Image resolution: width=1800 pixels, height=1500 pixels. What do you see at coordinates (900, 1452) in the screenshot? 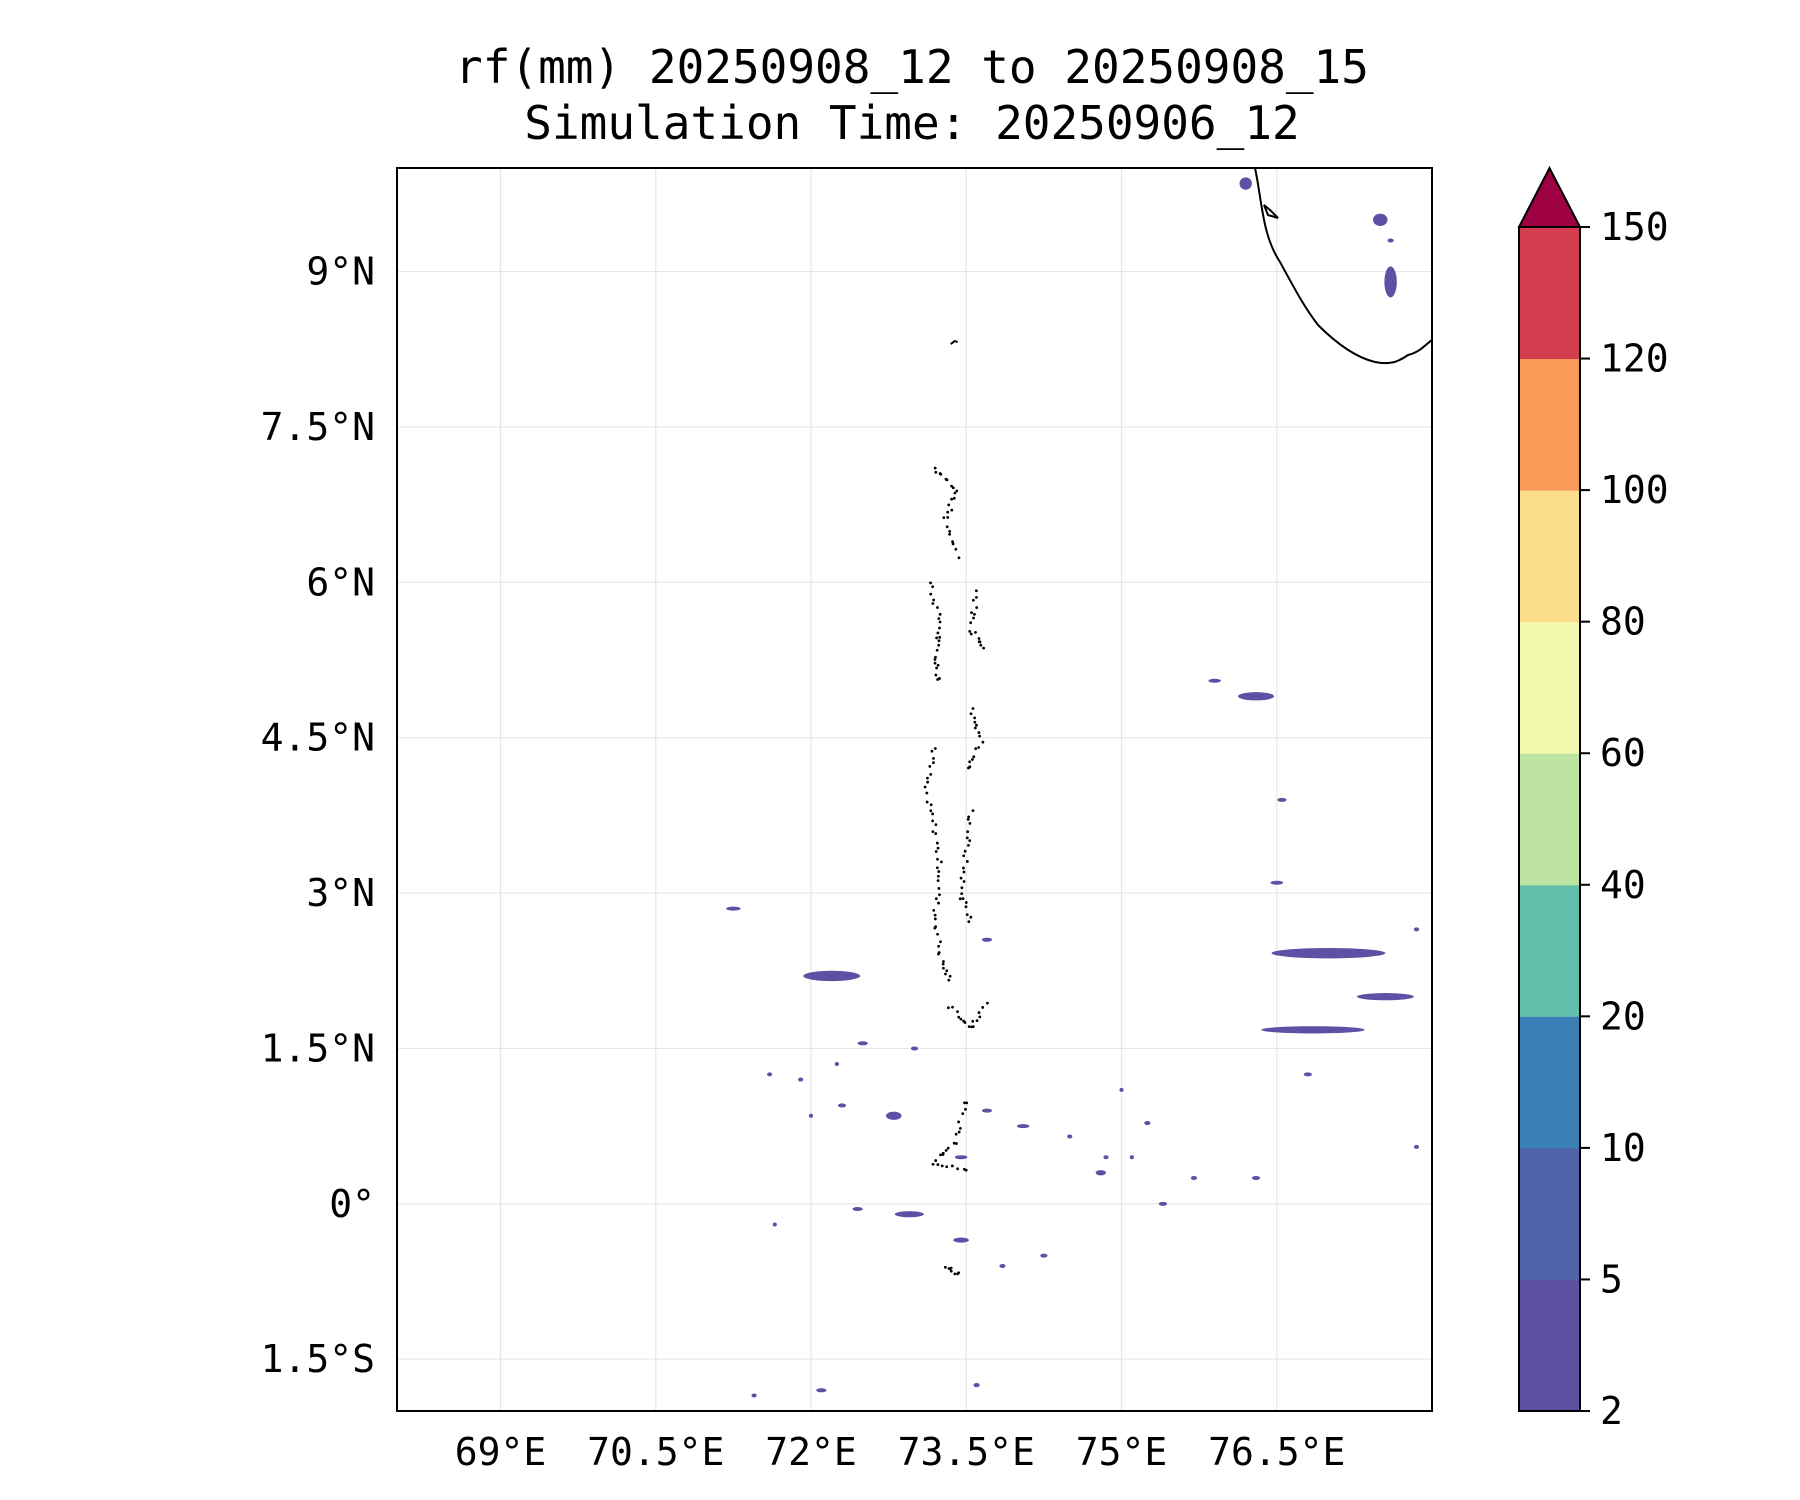
I see `longitude-tick-labels: 69°E 70.5°E 72°E 73.5°E 75°E 76.5°E` at bounding box center [900, 1452].